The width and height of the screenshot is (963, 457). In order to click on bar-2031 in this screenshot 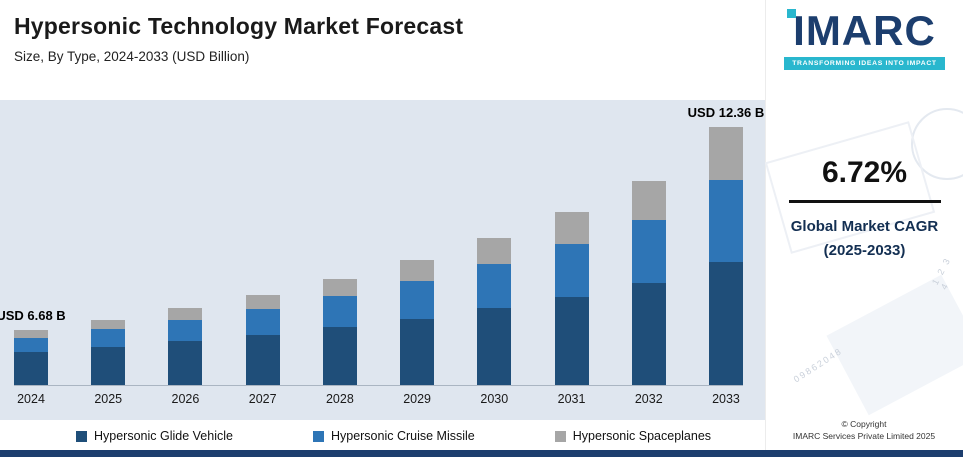, I will do `click(571, 298)`.